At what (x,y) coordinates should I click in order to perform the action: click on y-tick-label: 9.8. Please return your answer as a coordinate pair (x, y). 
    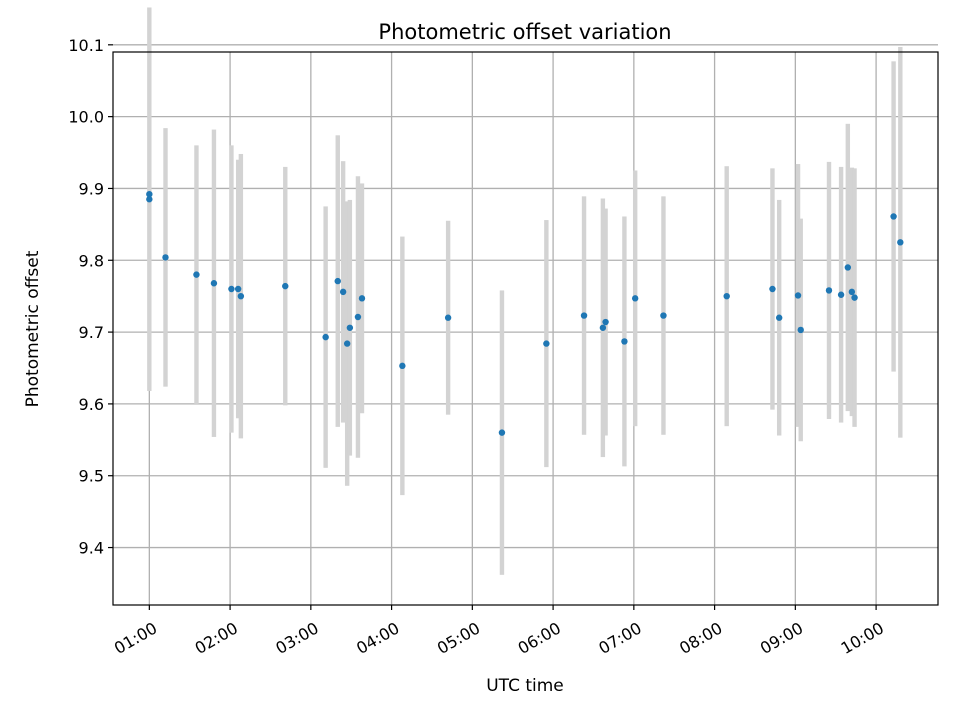
    Looking at the image, I should click on (91, 260).